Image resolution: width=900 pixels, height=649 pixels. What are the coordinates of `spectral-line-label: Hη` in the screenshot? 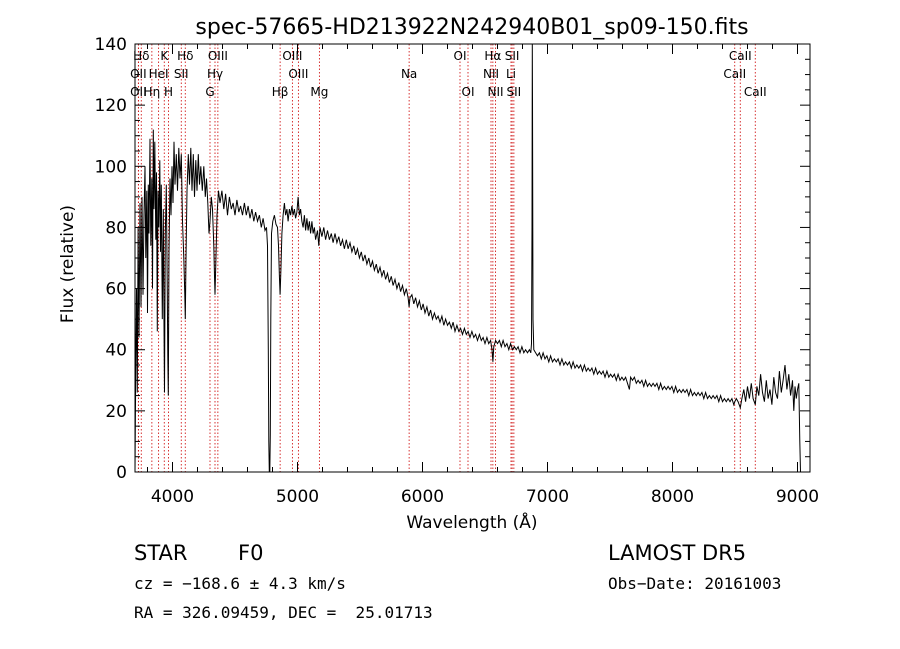 It's located at (152, 92).